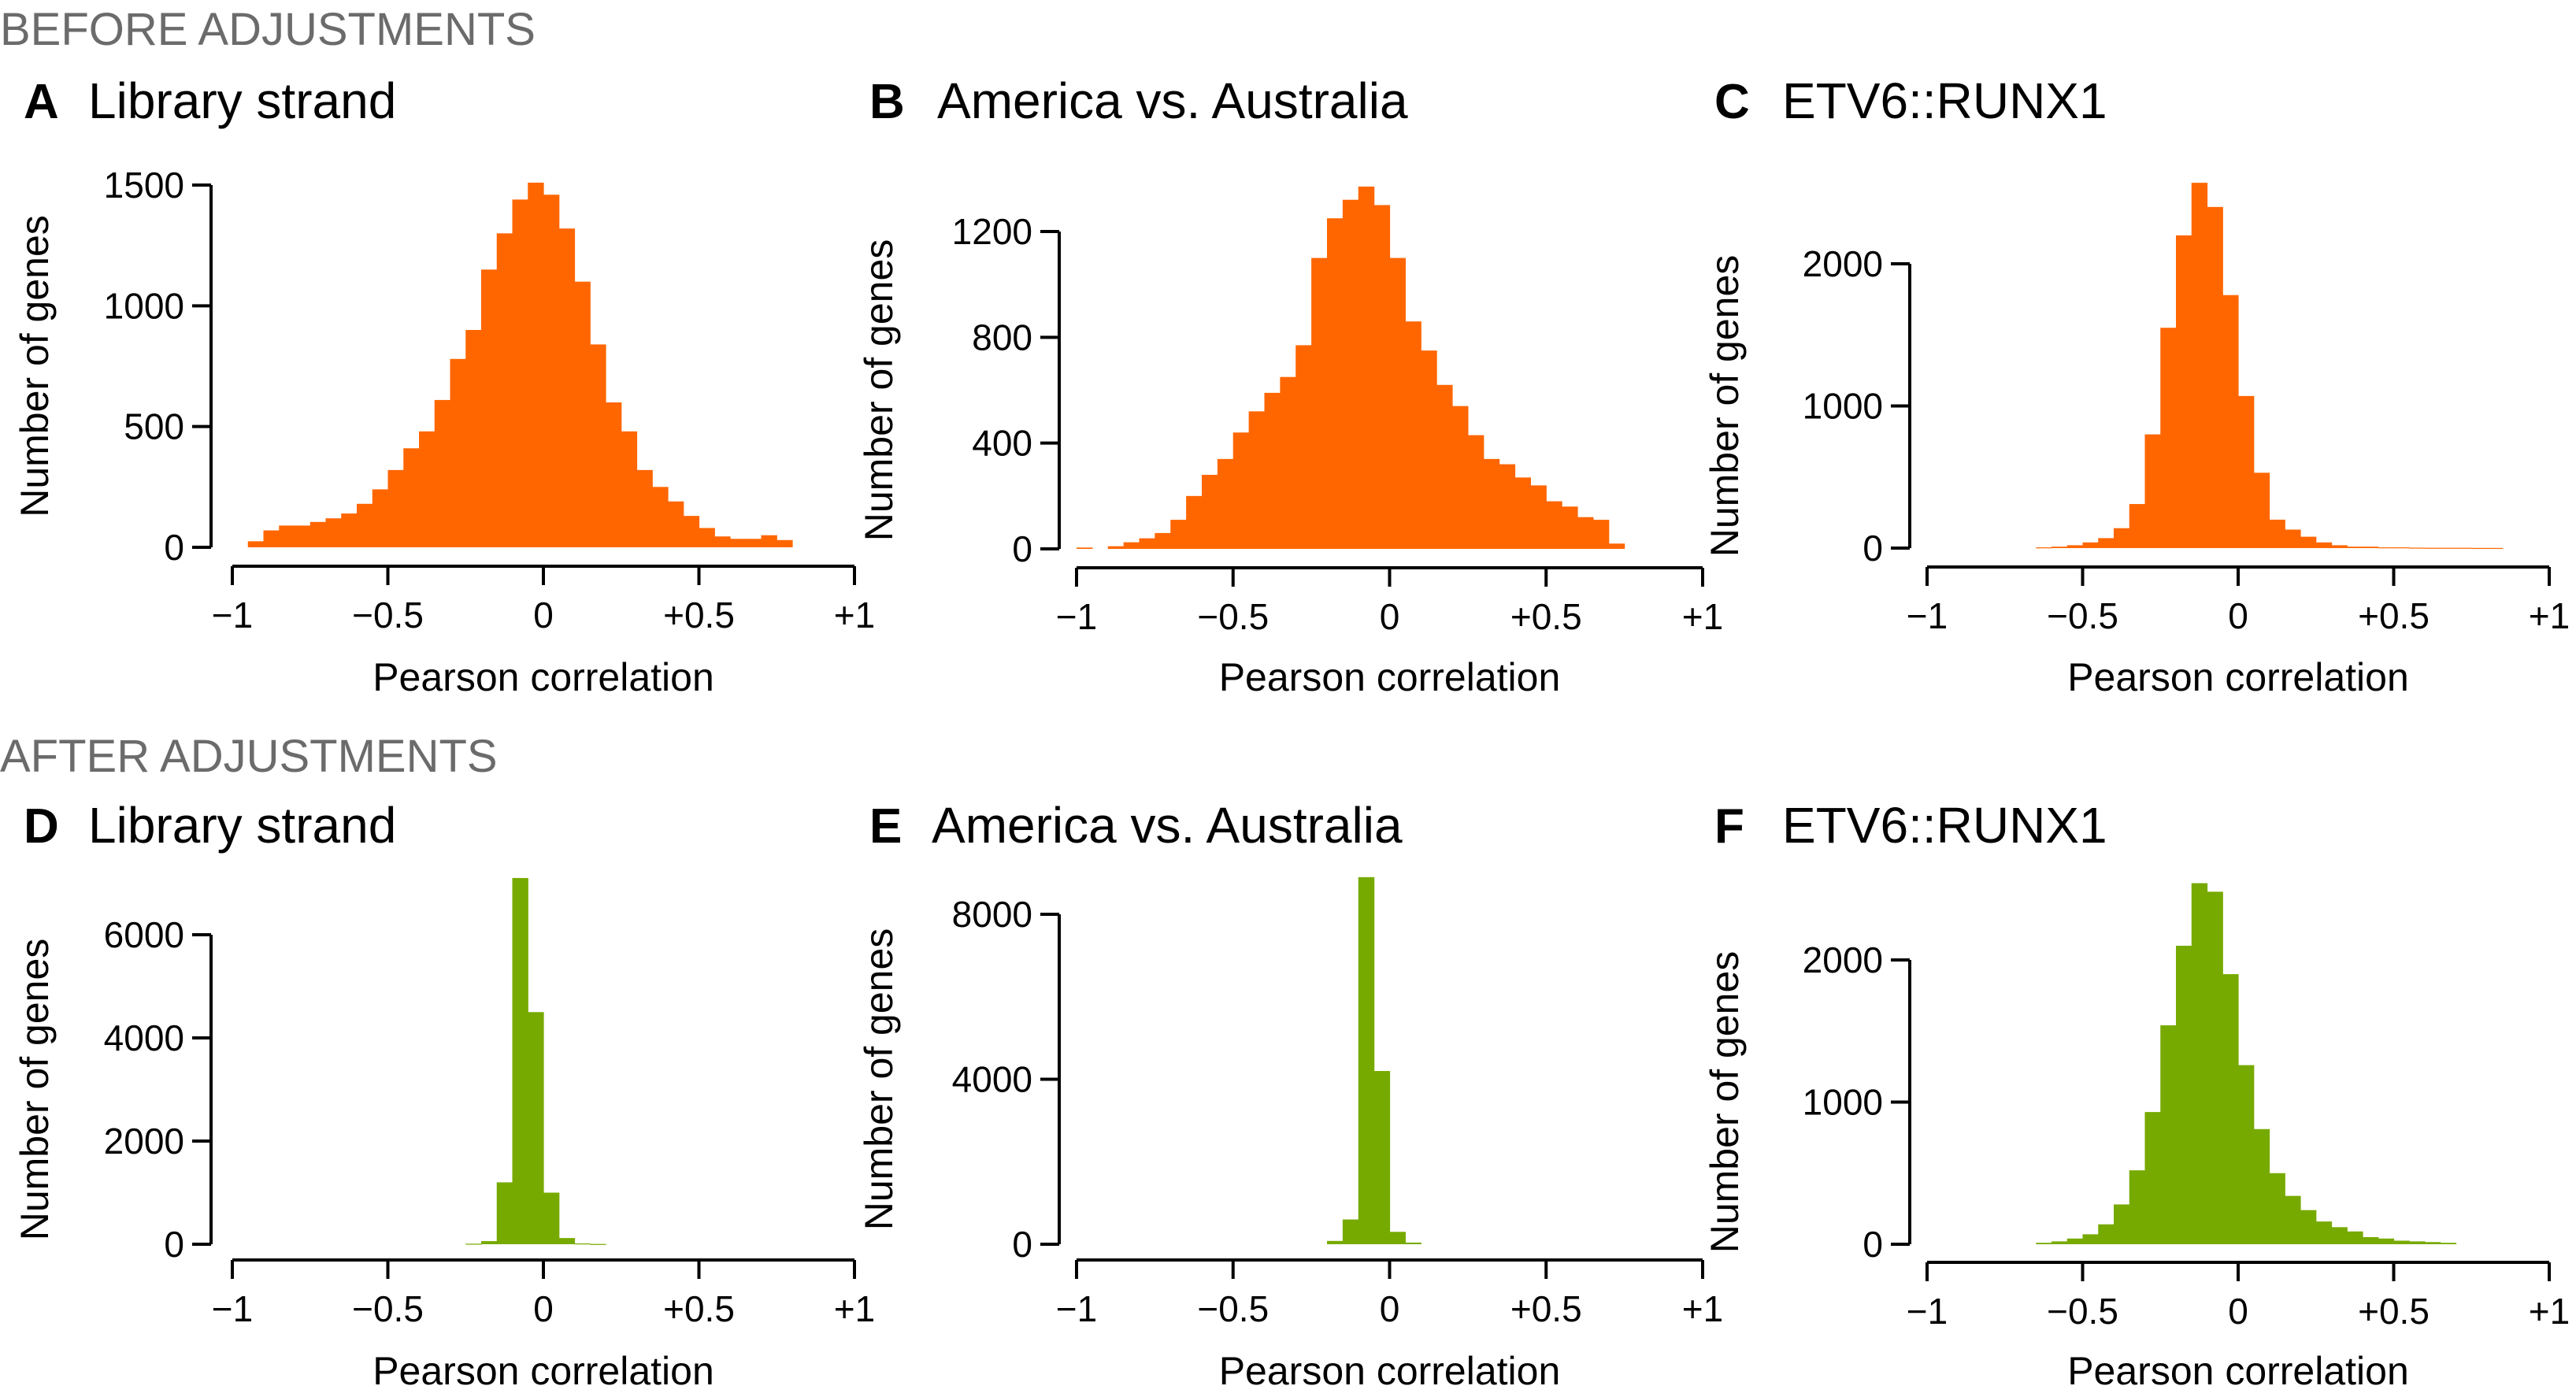  What do you see at coordinates (1172, 100) in the screenshot?
I see `panel-title: America vs. Australia` at bounding box center [1172, 100].